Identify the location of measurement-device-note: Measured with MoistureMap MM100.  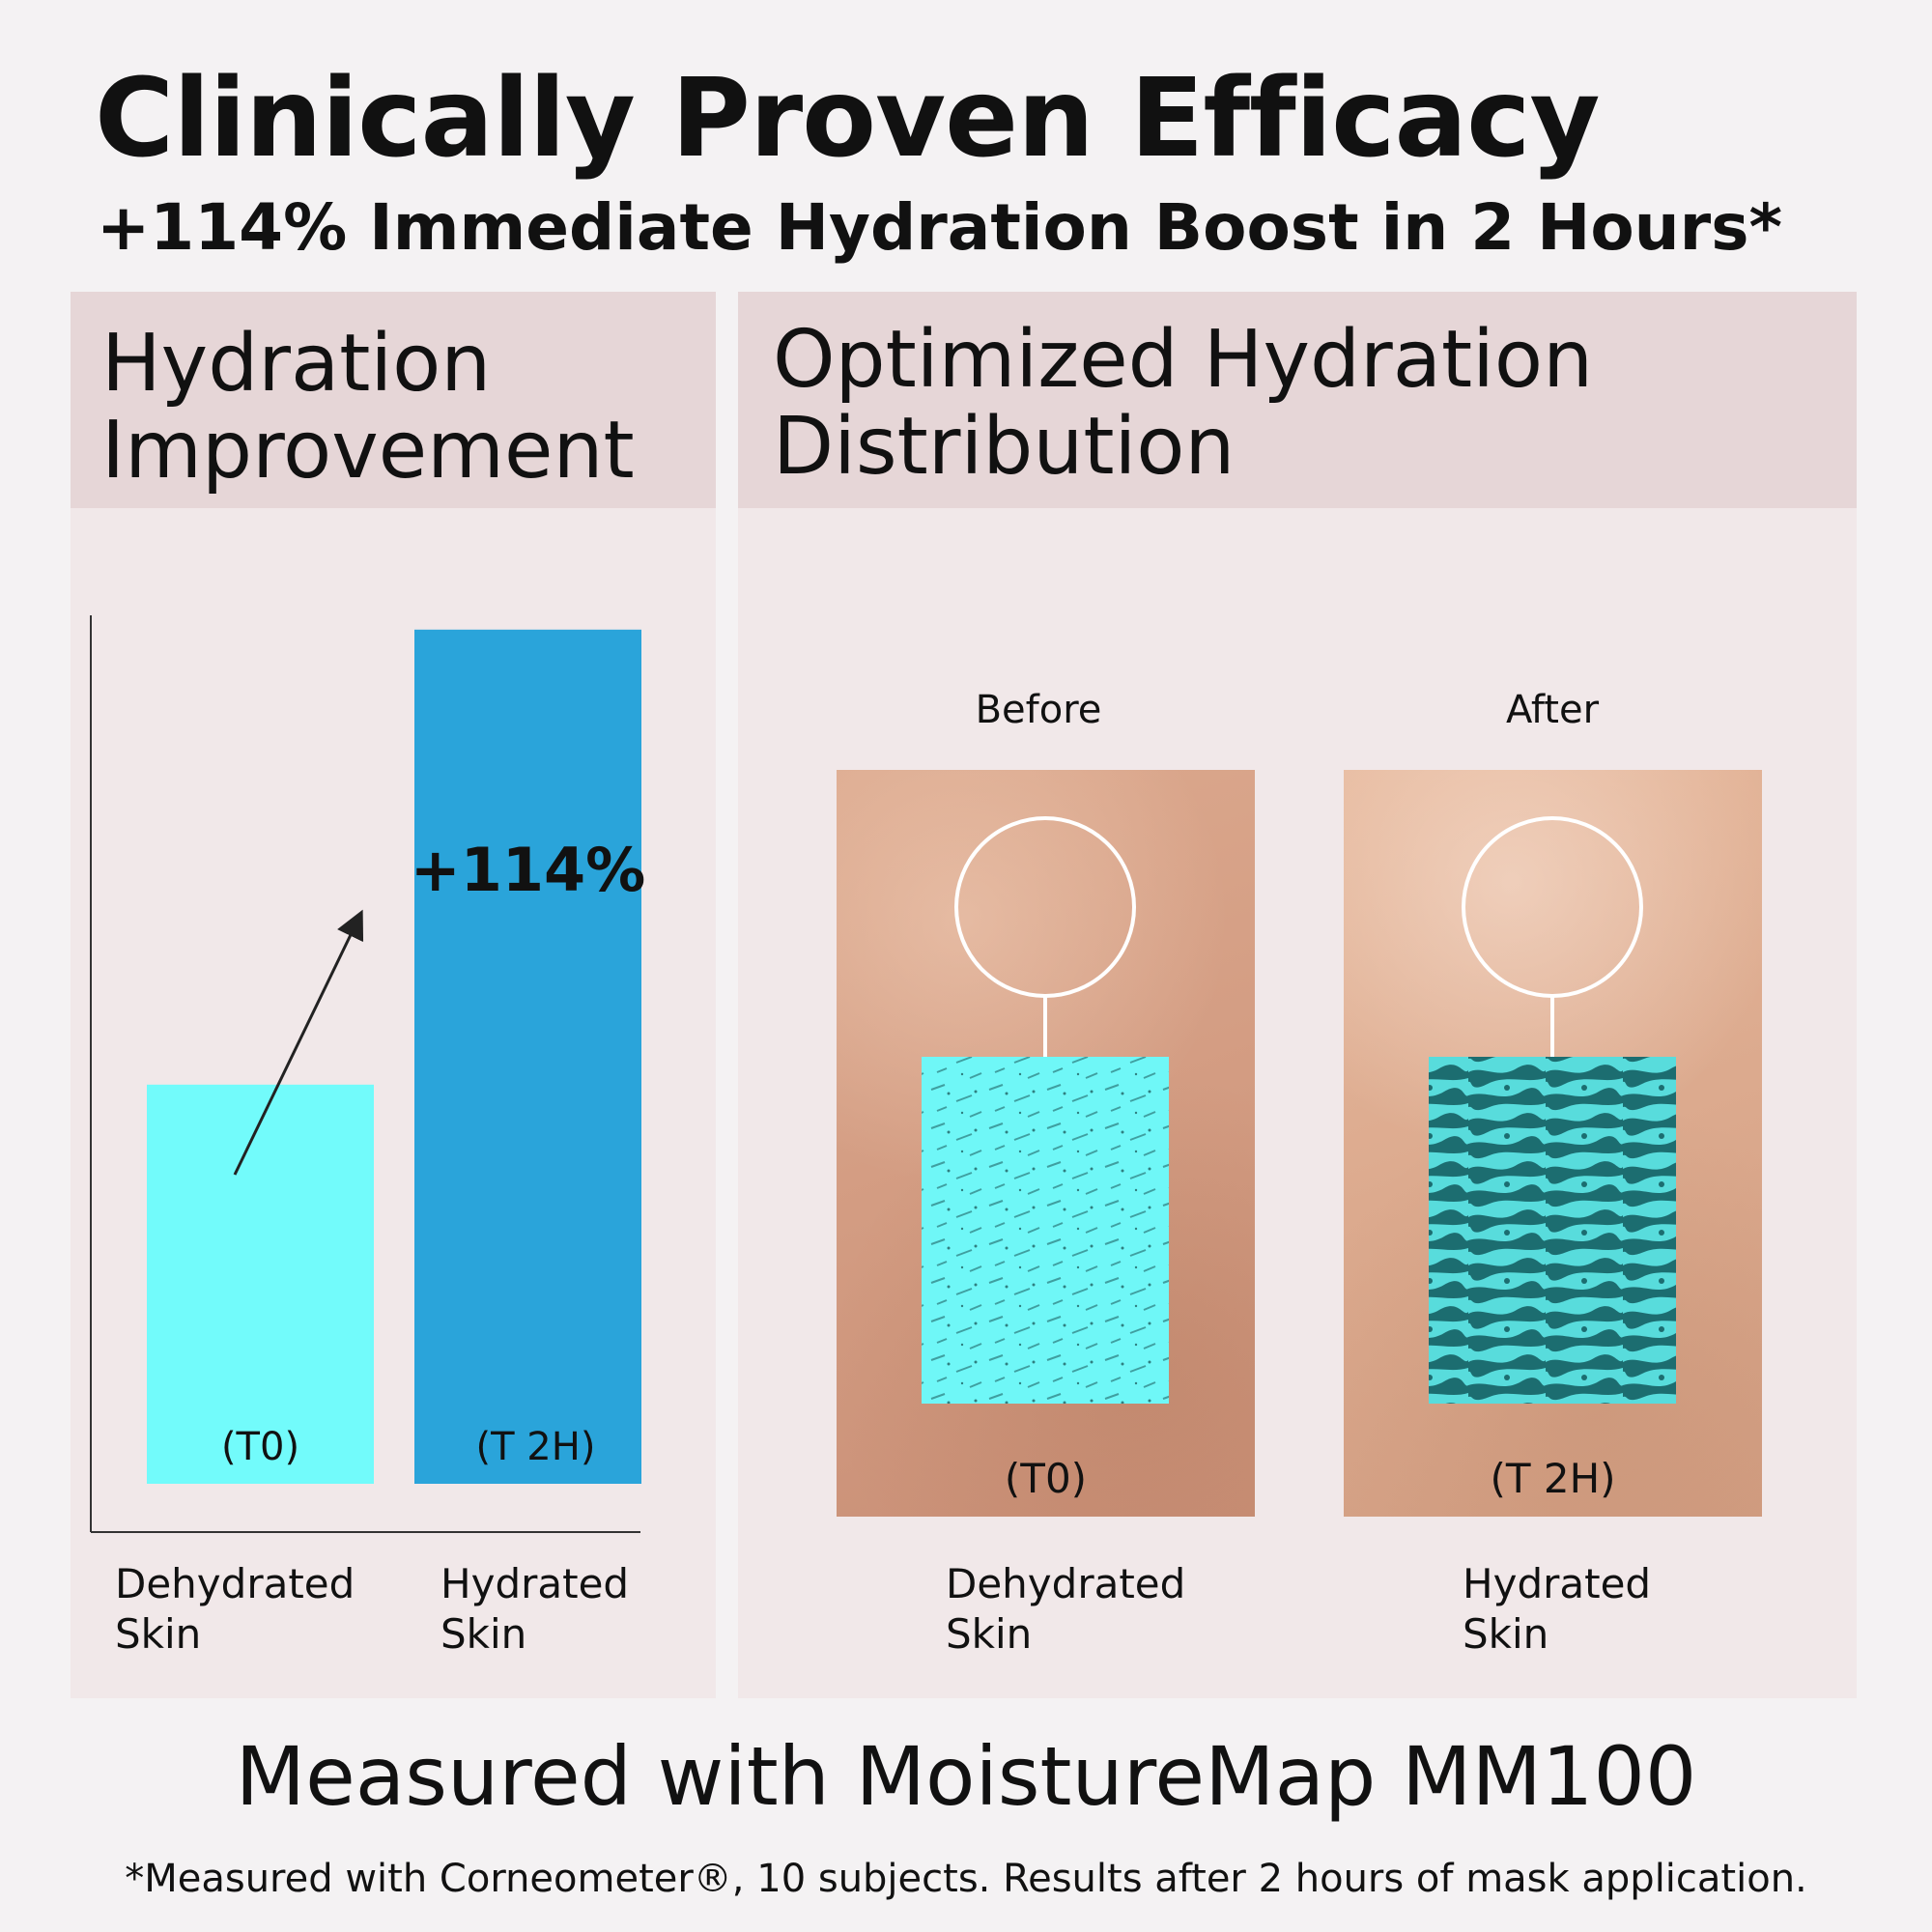
(966, 1776).